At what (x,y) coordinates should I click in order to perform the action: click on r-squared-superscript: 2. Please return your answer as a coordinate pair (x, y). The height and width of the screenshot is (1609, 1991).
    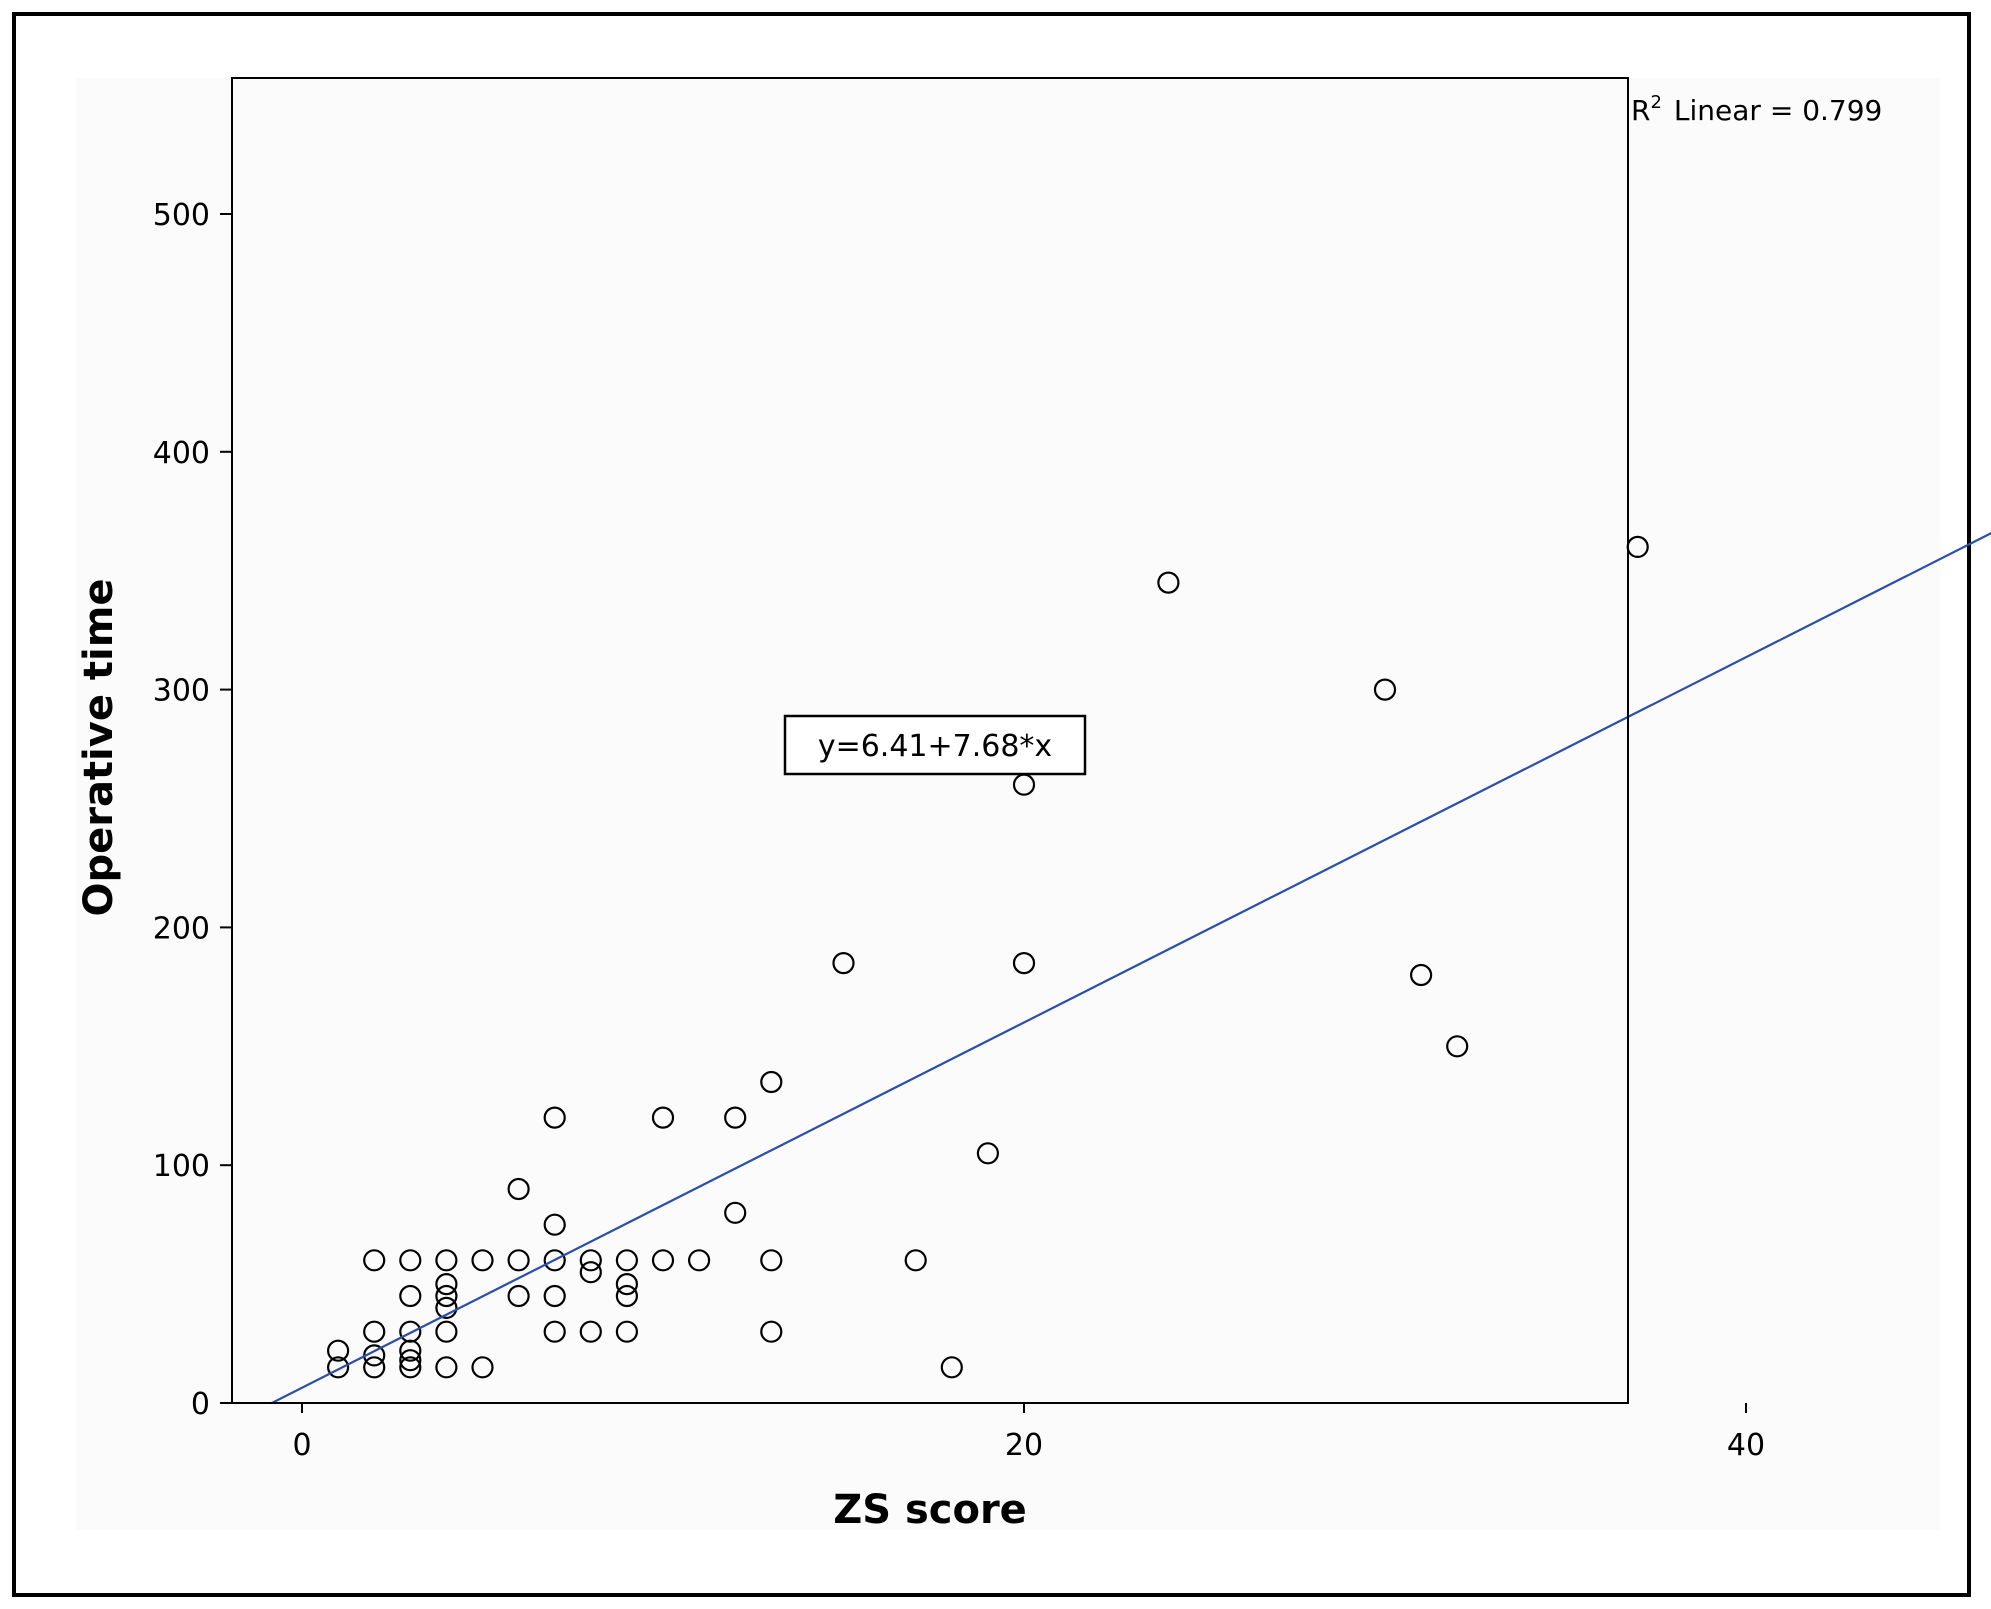
    Looking at the image, I should click on (1655, 102).